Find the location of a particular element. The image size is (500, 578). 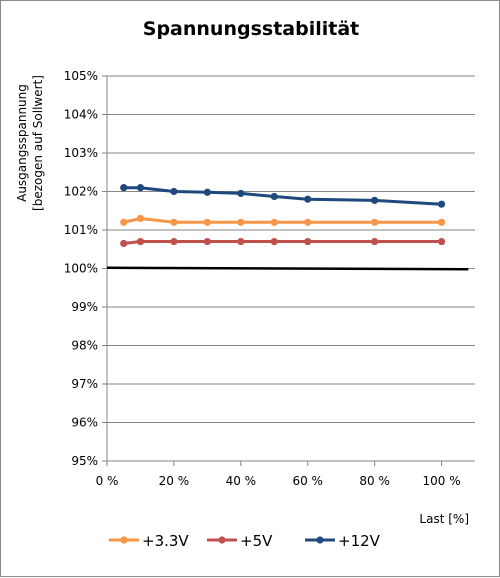

y-tick-label: 96% is located at coordinates (84, 423).